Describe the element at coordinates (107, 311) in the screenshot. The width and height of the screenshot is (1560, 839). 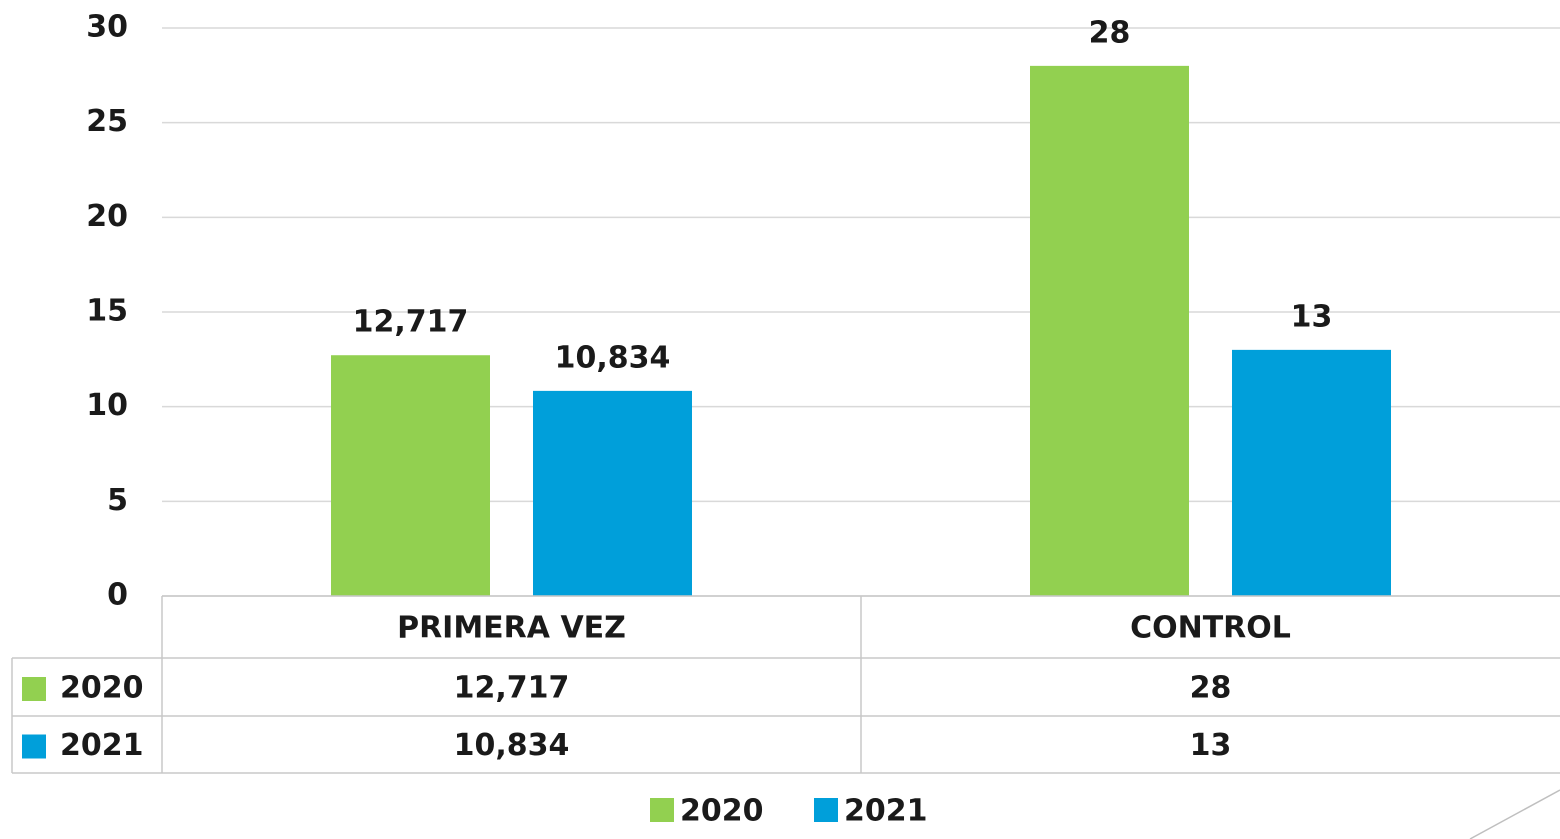
I see `y-tick-label: 15` at that location.